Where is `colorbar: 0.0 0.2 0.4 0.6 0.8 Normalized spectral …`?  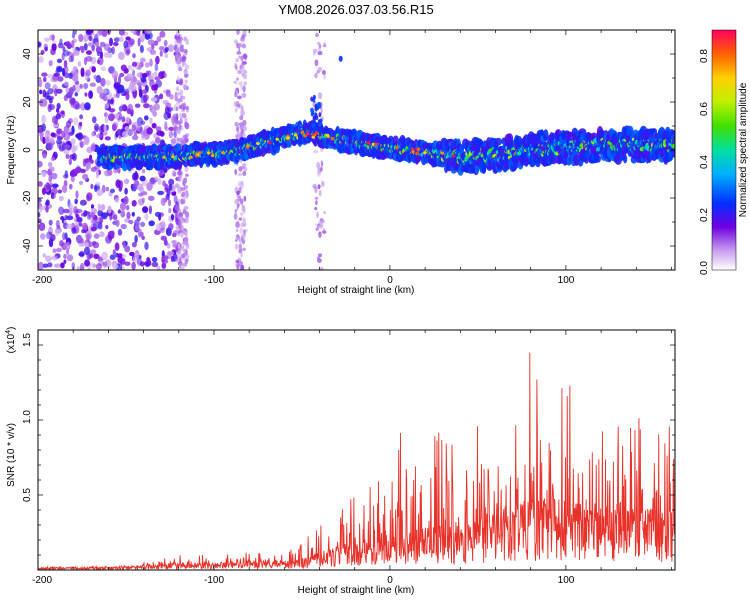 colorbar: 0.0 0.2 0.4 0.6 0.8 Normalized spectral … is located at coordinates (724, 152).